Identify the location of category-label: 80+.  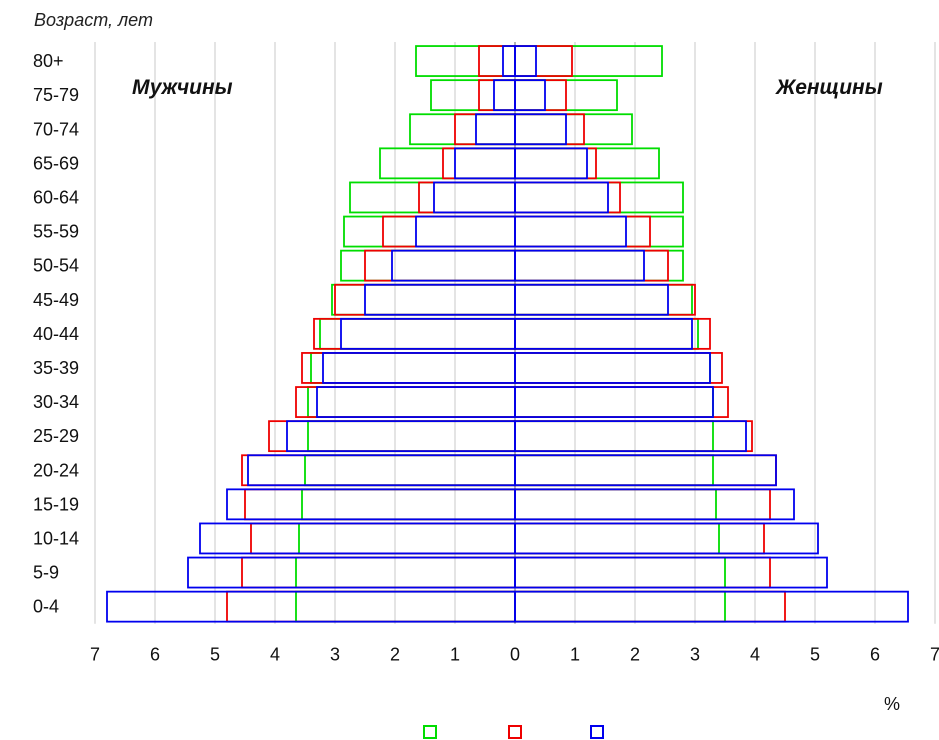
(48, 61).